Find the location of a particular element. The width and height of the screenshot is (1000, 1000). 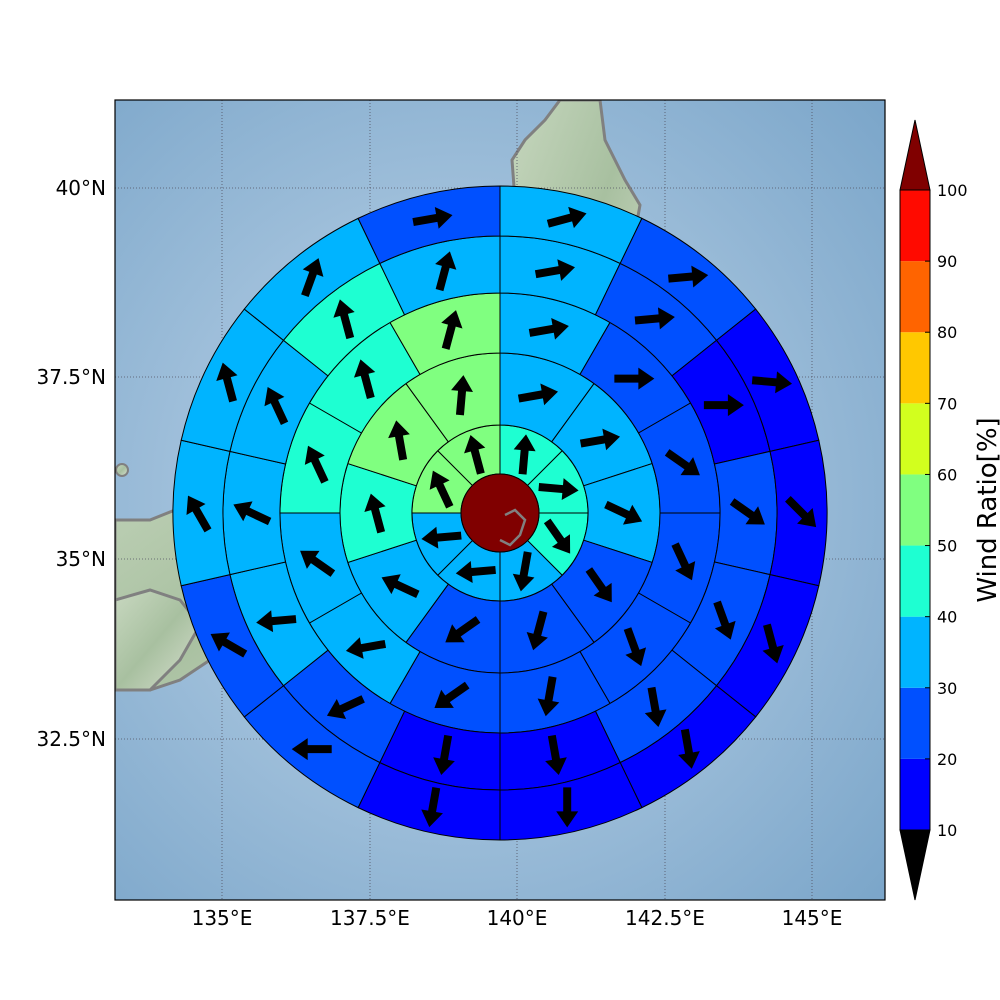

lat-tick-40: 40°N is located at coordinates (81, 188).